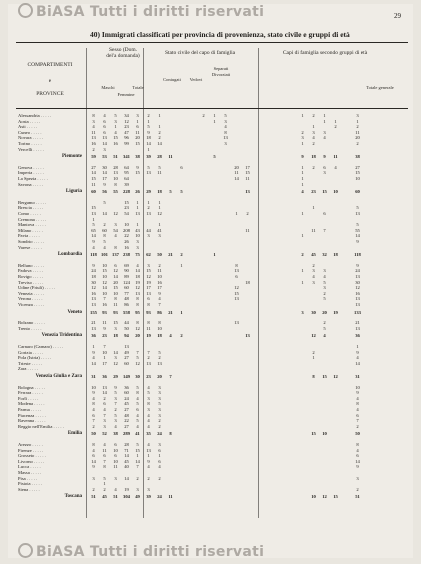  I want to click on table-row: 1, so click(225, 219).